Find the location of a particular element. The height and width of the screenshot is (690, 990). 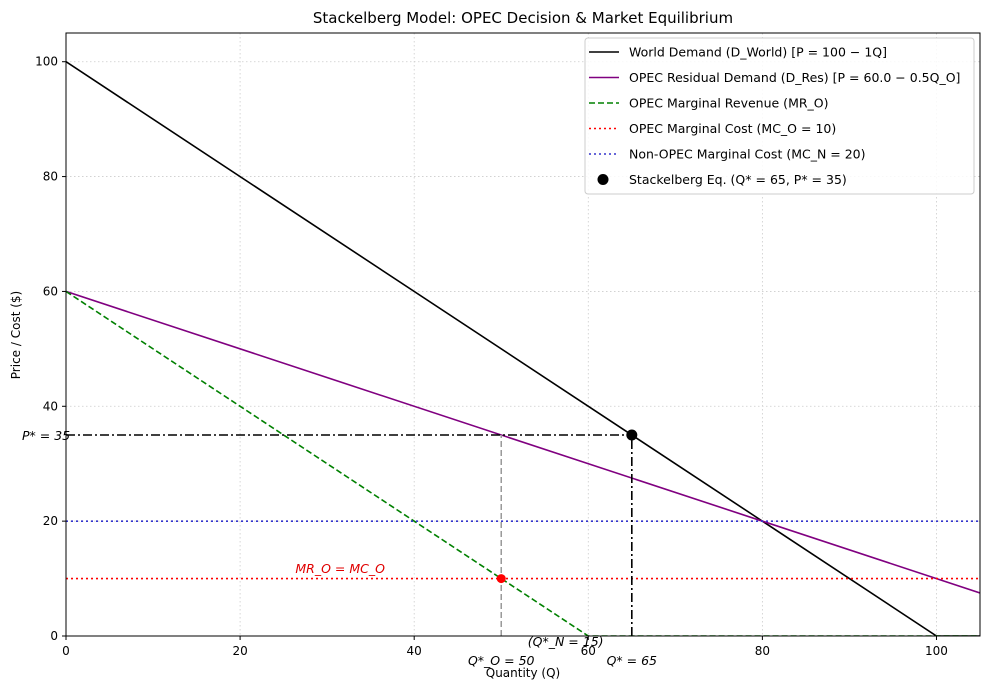

q-non-opec-label: (Q*_N = 15) is located at coordinates (566, 641).